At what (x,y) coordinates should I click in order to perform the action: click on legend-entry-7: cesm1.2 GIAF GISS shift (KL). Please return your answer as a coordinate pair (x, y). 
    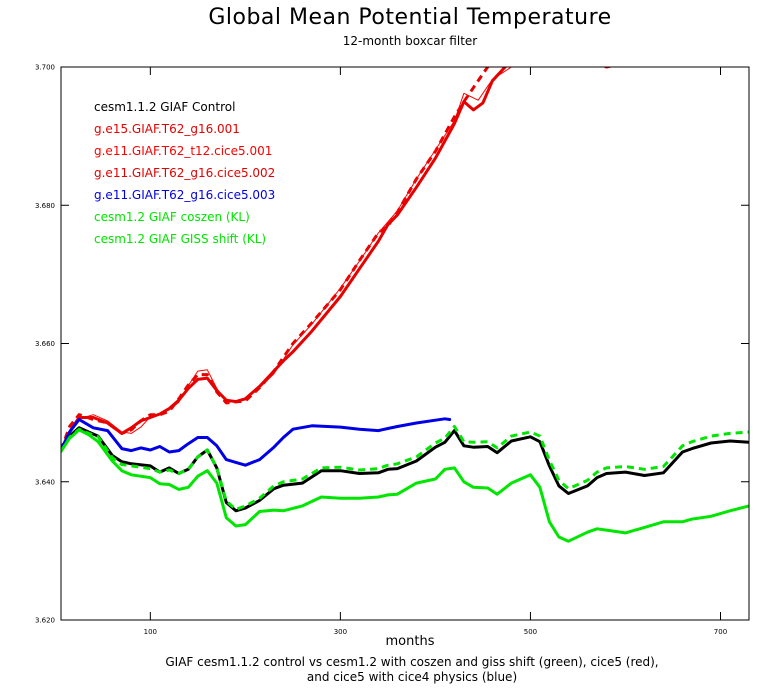
    Looking at the image, I should click on (180, 239).